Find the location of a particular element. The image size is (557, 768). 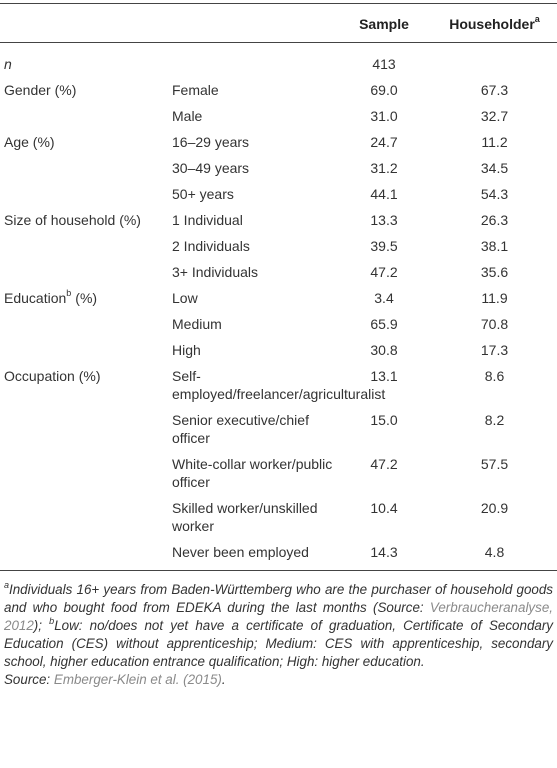

sample-cell: 24.7 is located at coordinates (390, 142).